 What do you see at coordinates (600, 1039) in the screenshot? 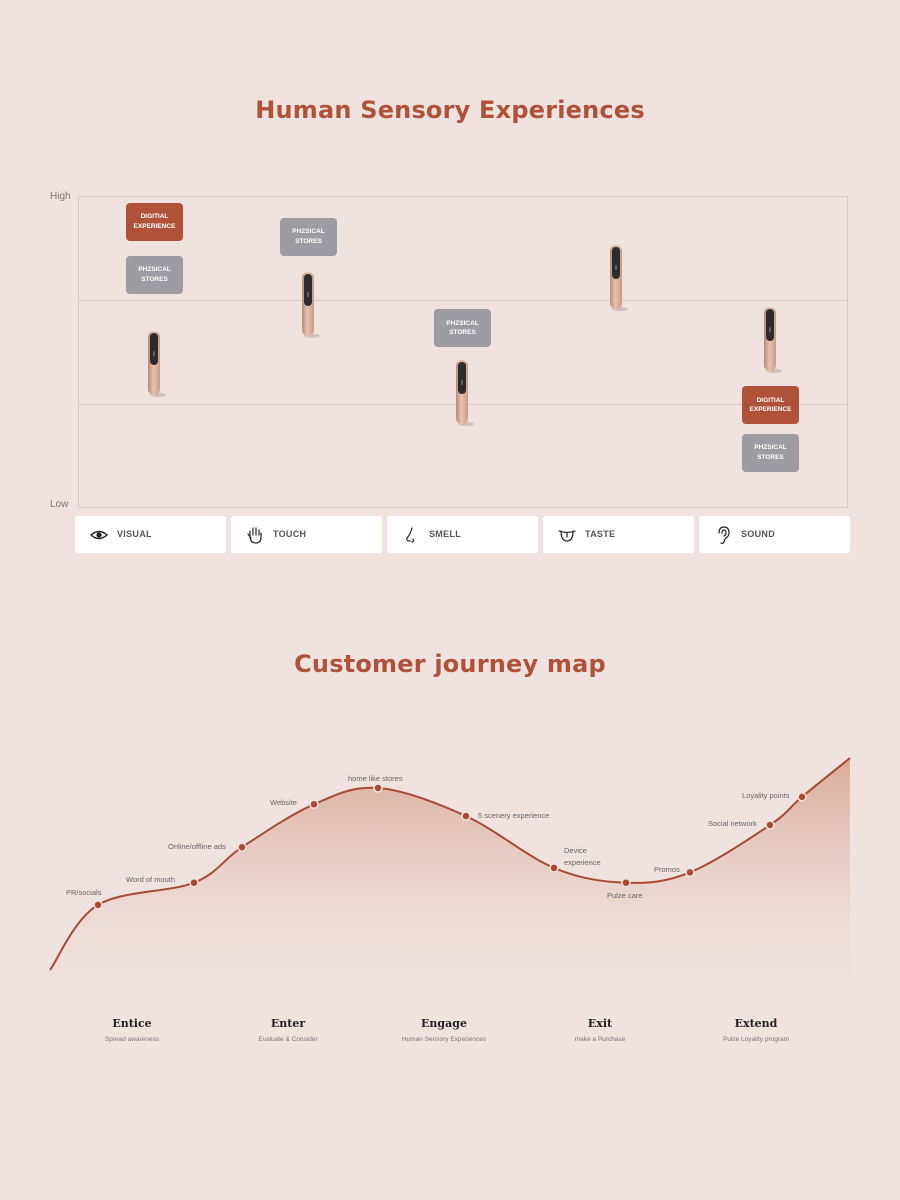
I see `stage-exit-subtitle: make a Purchase` at bounding box center [600, 1039].